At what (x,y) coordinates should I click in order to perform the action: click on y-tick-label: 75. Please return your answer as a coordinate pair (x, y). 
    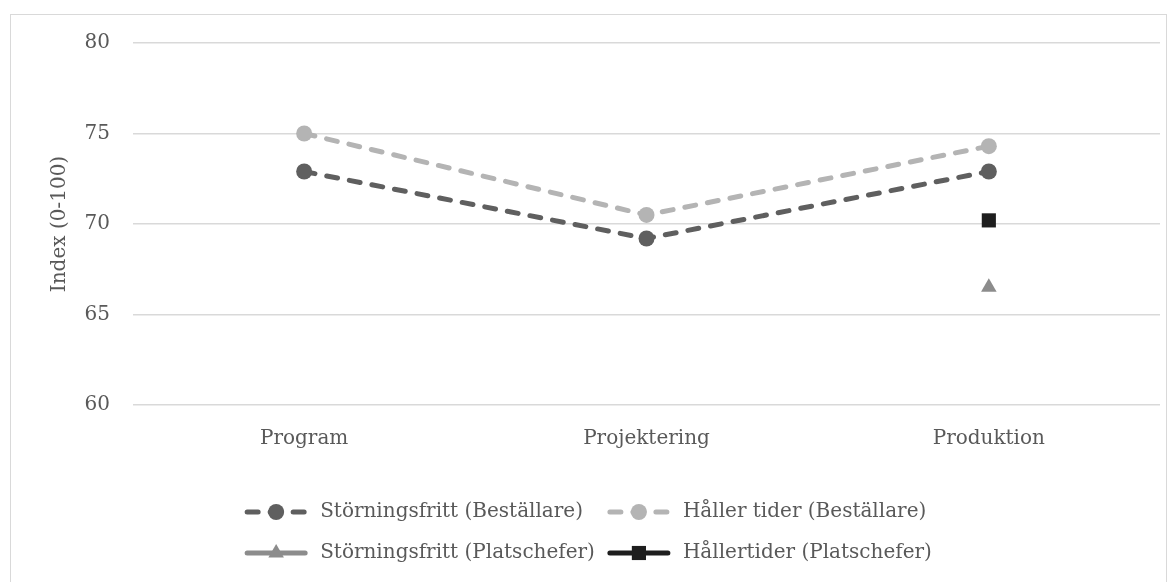
    Looking at the image, I should click on (97, 131).